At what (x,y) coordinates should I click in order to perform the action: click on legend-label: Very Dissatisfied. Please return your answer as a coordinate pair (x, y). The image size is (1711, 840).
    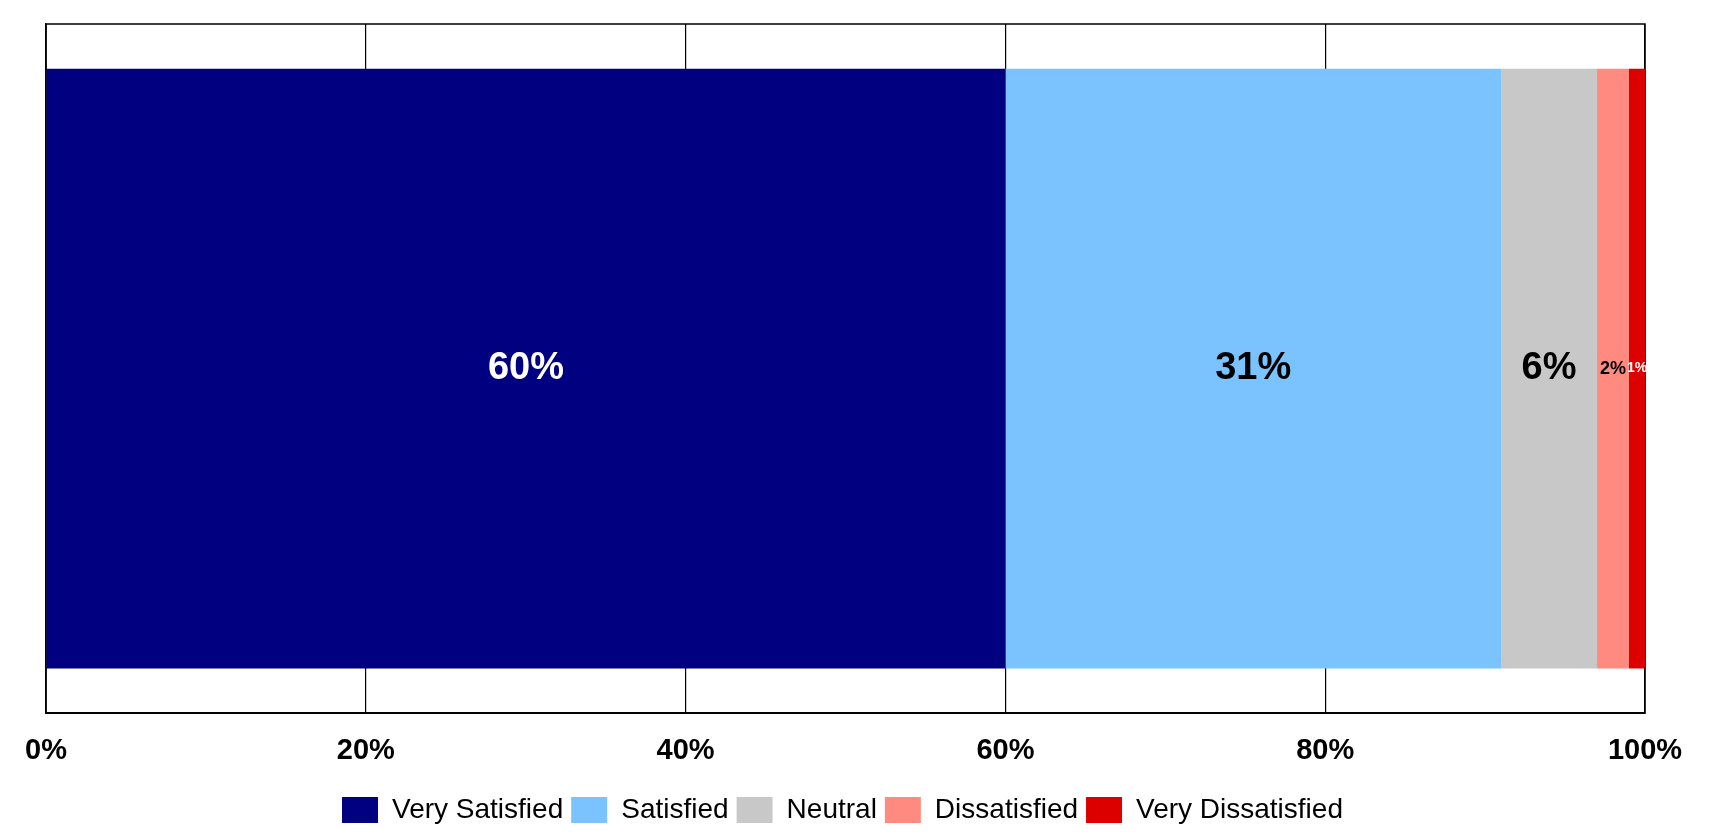
    Looking at the image, I should click on (1239, 808).